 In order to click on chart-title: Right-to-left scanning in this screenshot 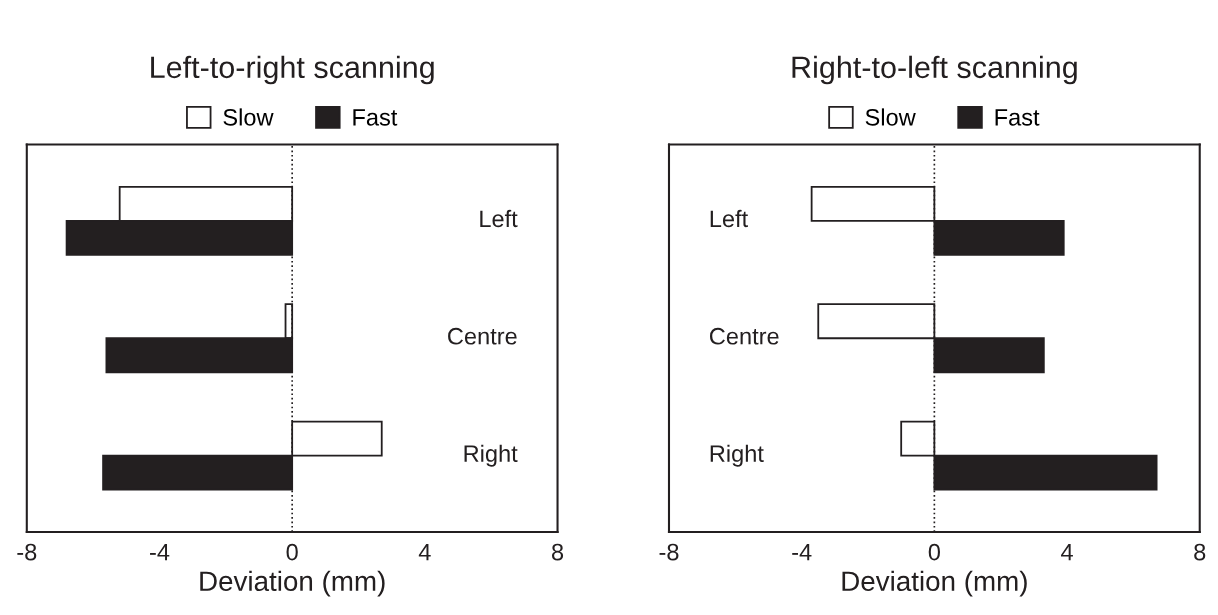, I will do `click(934, 70)`.